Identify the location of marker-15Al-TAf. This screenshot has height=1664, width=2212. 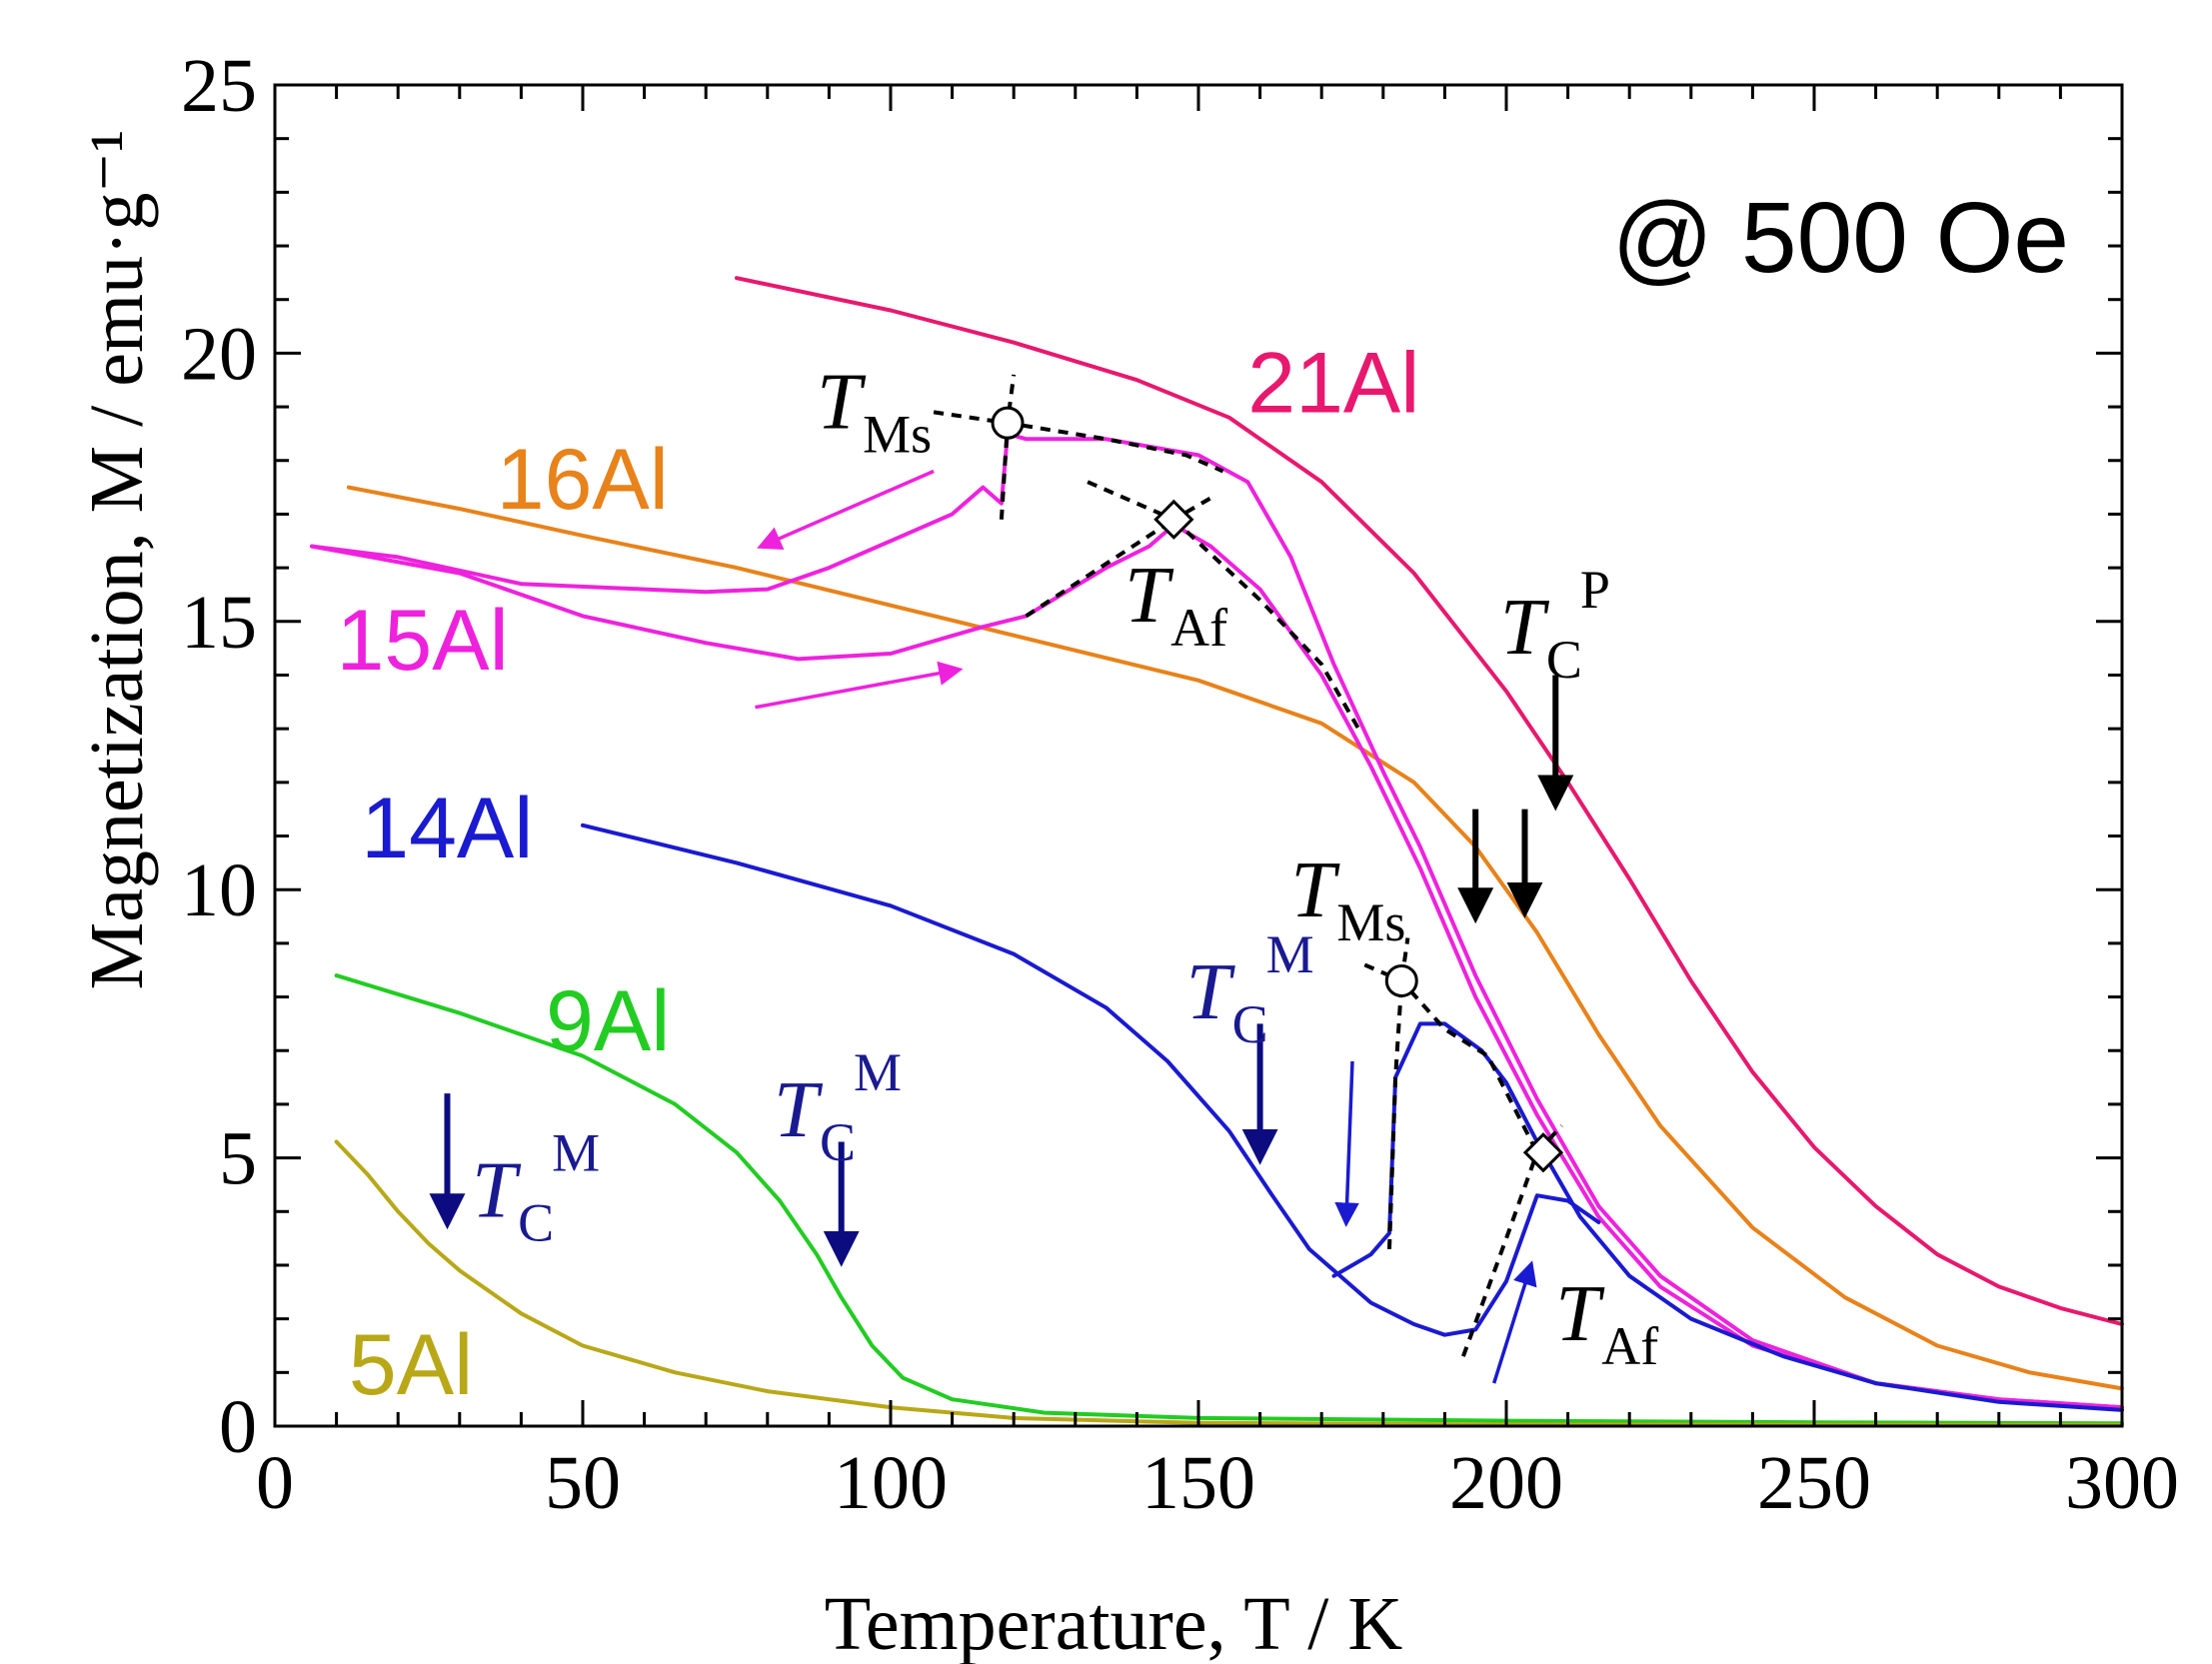
(1174, 519).